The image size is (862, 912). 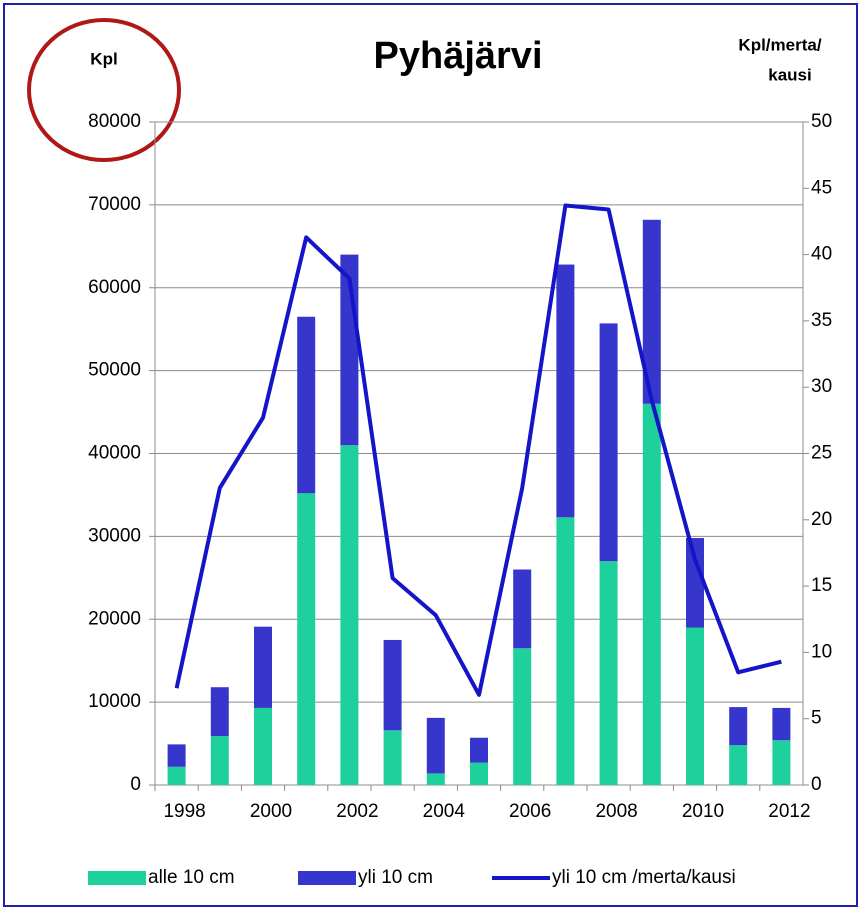 I want to click on x-tick-label: 2010, so click(x=703, y=811).